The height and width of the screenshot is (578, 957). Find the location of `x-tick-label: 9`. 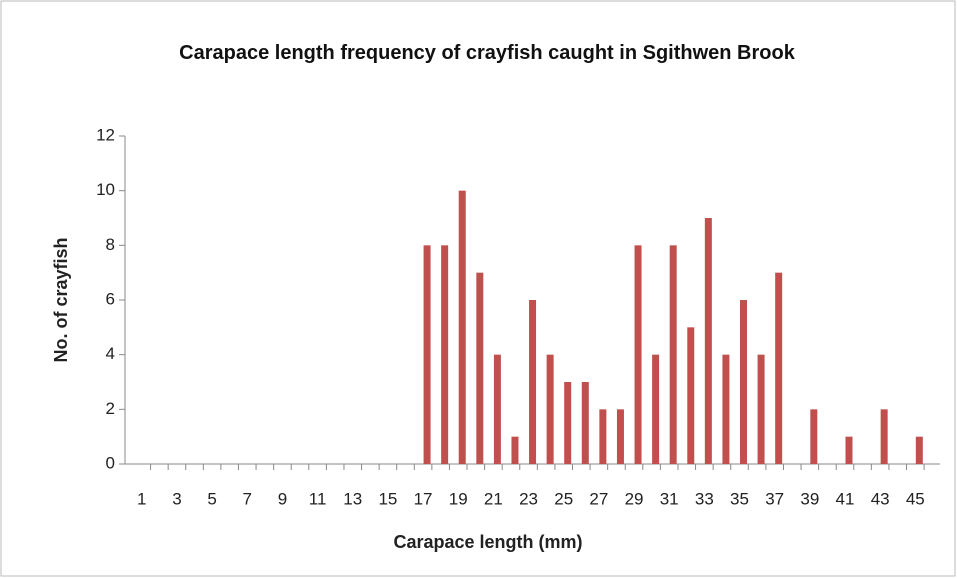

x-tick-label: 9 is located at coordinates (282, 498).